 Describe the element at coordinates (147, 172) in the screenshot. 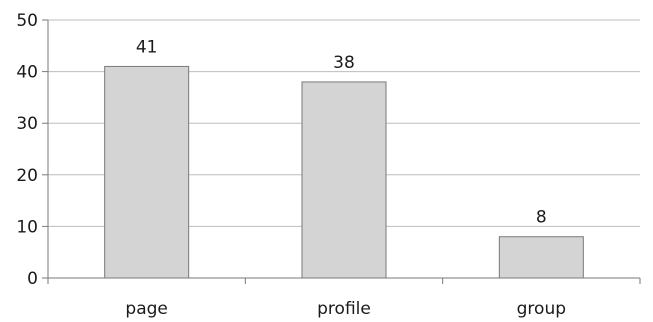

I see `bar-page` at that location.